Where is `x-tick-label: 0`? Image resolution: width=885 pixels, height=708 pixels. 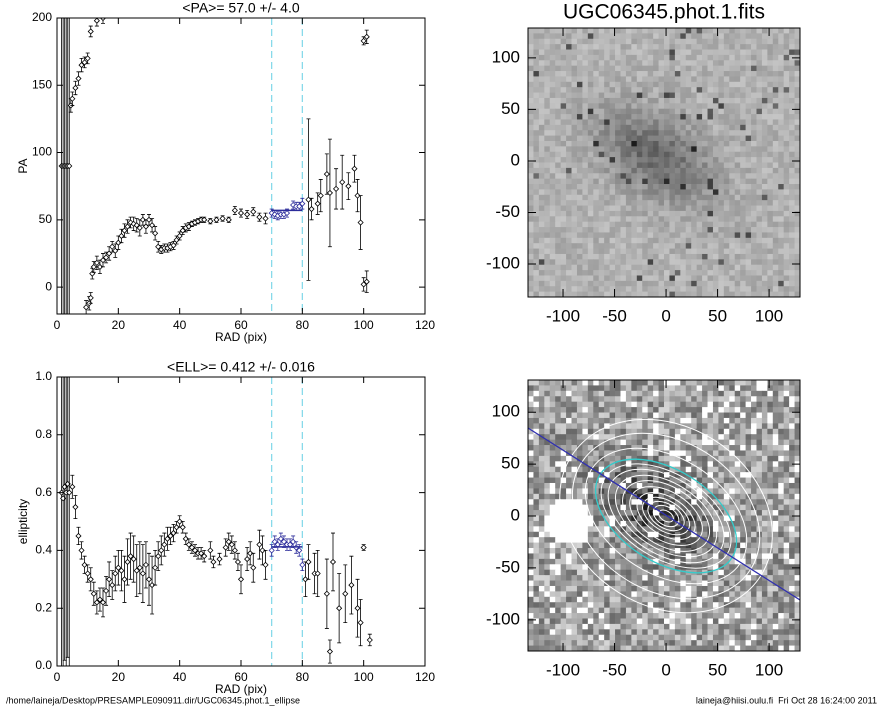 x-tick-label: 0 is located at coordinates (665, 315).